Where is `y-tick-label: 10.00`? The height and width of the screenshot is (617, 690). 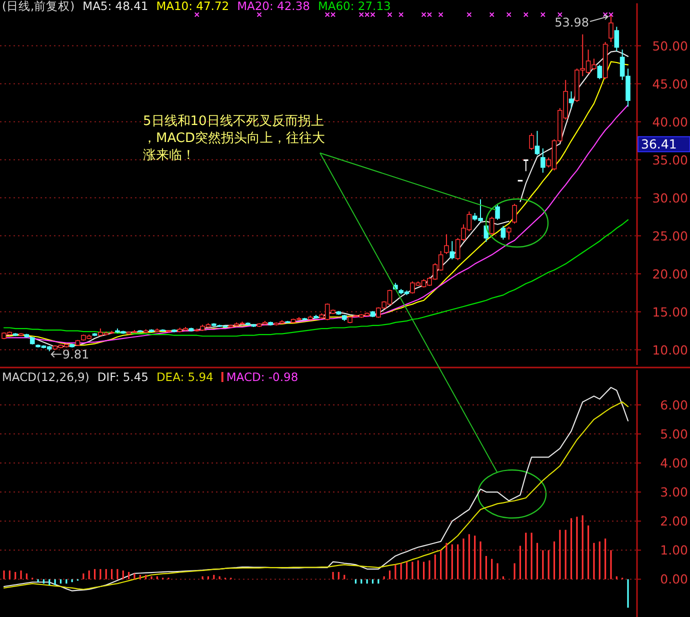 y-tick-label: 10.00 is located at coordinates (670, 350).